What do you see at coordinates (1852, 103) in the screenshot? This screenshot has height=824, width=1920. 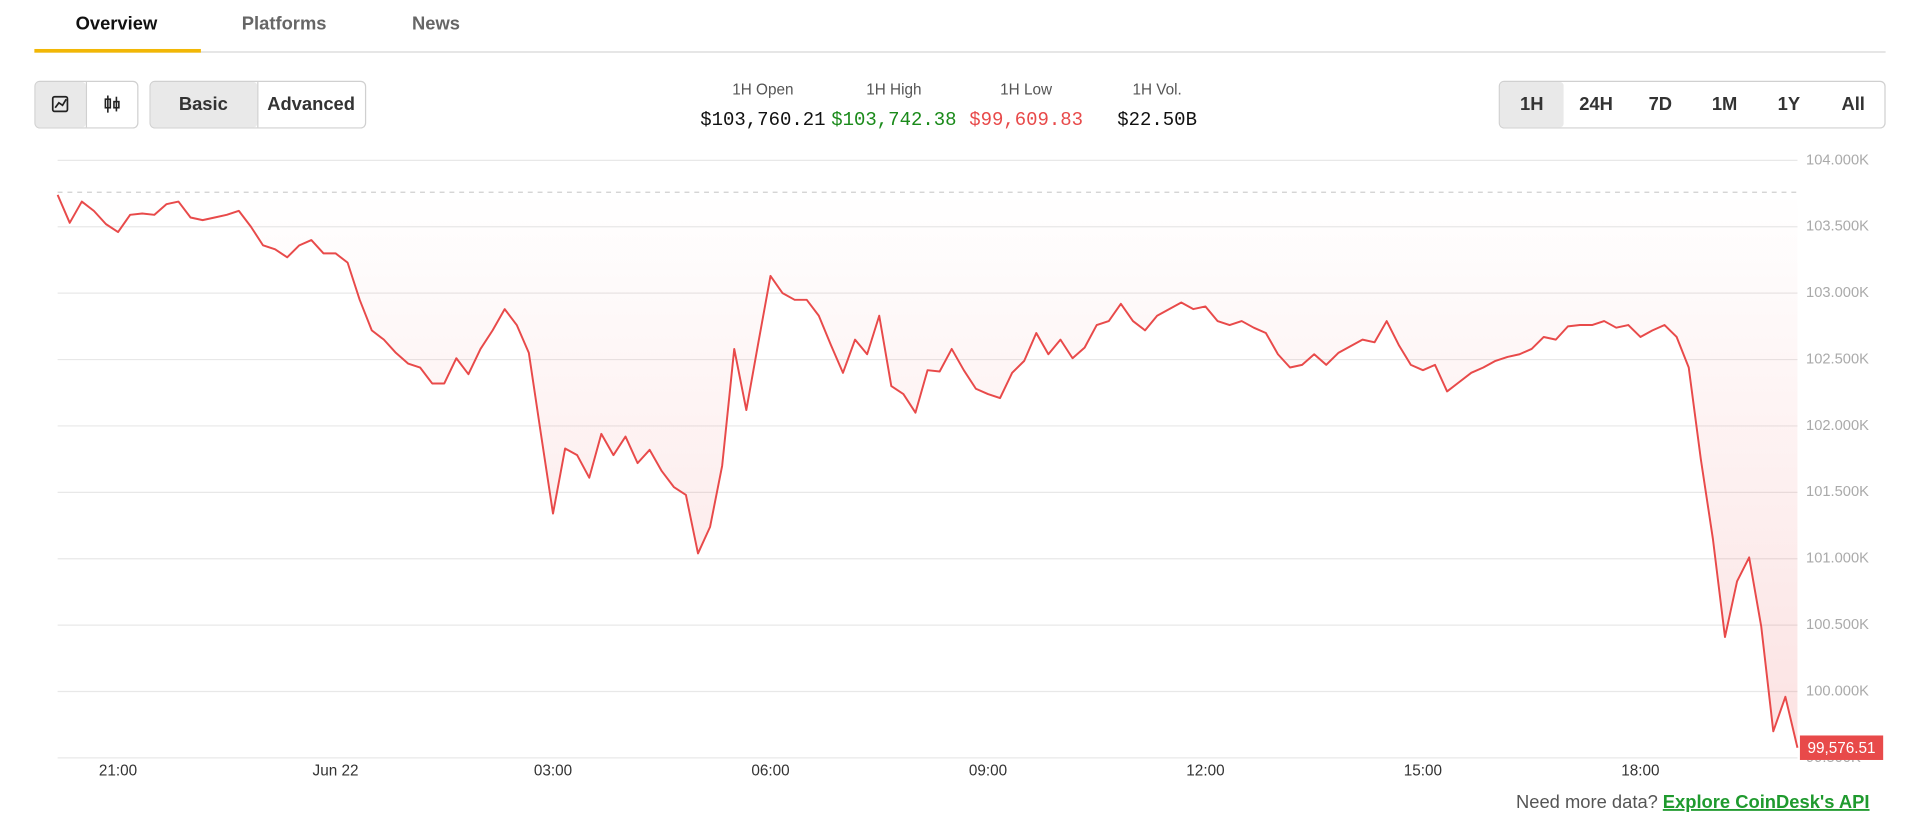 I see `timeframe-button: All` at bounding box center [1852, 103].